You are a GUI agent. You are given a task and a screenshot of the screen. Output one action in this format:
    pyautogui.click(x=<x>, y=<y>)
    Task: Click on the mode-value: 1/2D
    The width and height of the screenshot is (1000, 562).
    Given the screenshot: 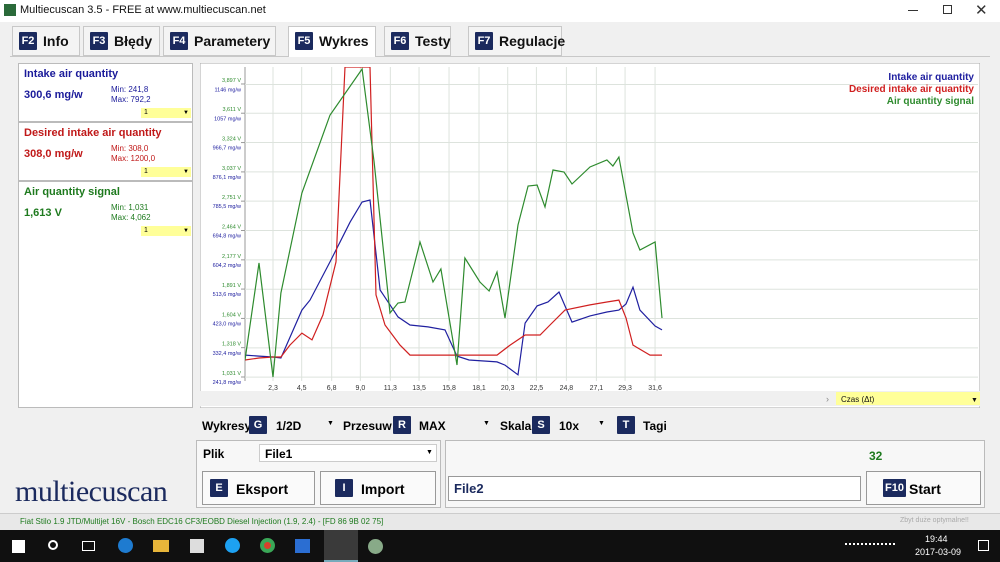 What is the action you would take?
    pyautogui.click(x=289, y=426)
    